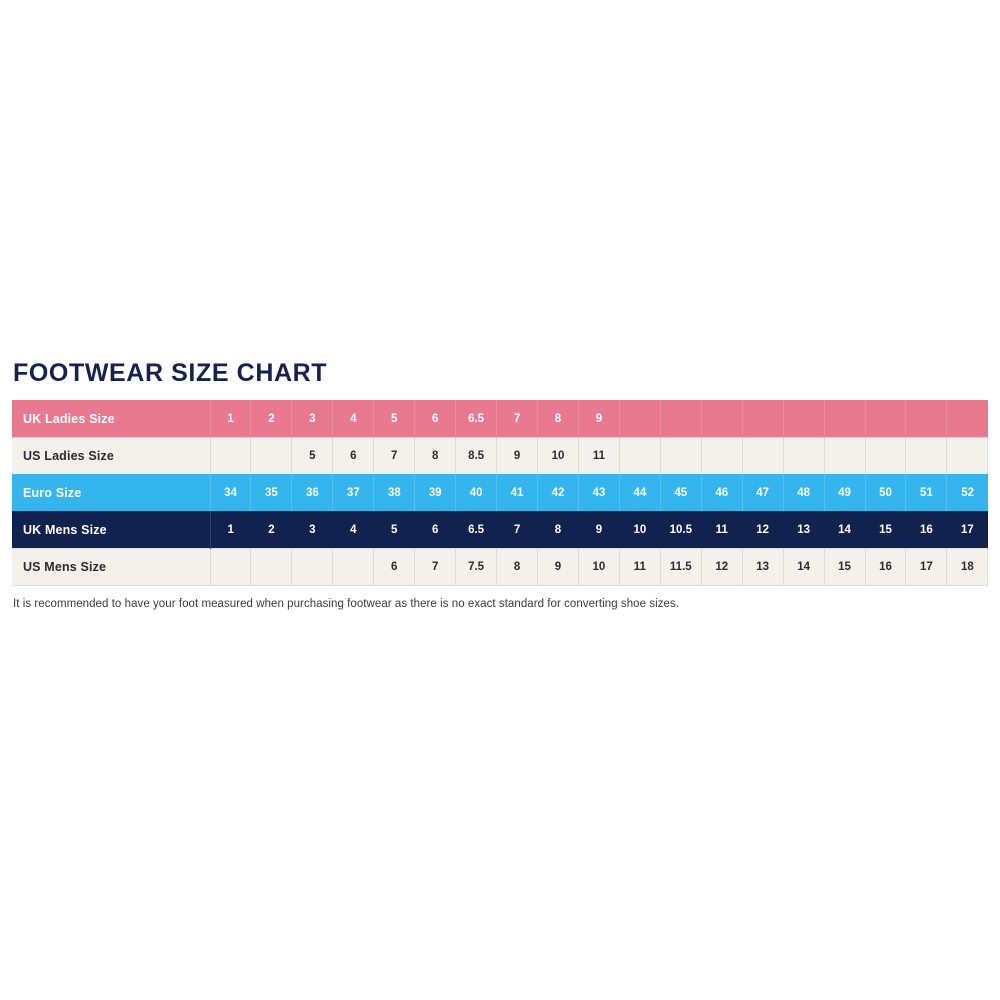 The height and width of the screenshot is (1000, 1000). I want to click on size-cell: 11.5, so click(680, 566).